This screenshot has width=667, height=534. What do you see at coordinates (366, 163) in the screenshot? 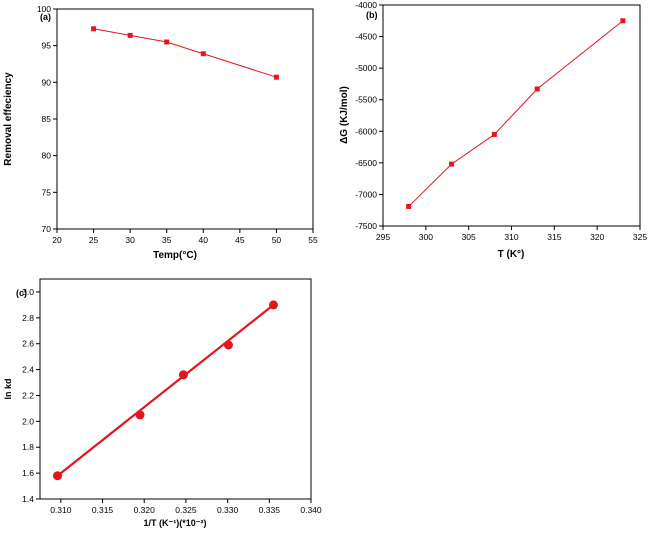
I see `y-tick-label: -6500` at bounding box center [366, 163].